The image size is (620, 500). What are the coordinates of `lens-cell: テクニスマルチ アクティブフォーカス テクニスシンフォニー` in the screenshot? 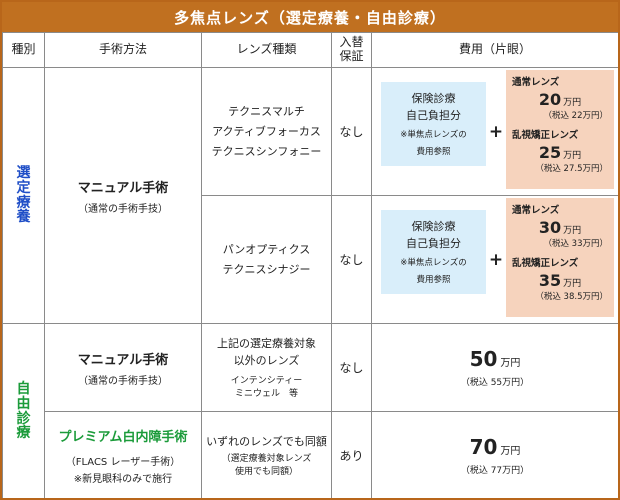 It's located at (266, 131).